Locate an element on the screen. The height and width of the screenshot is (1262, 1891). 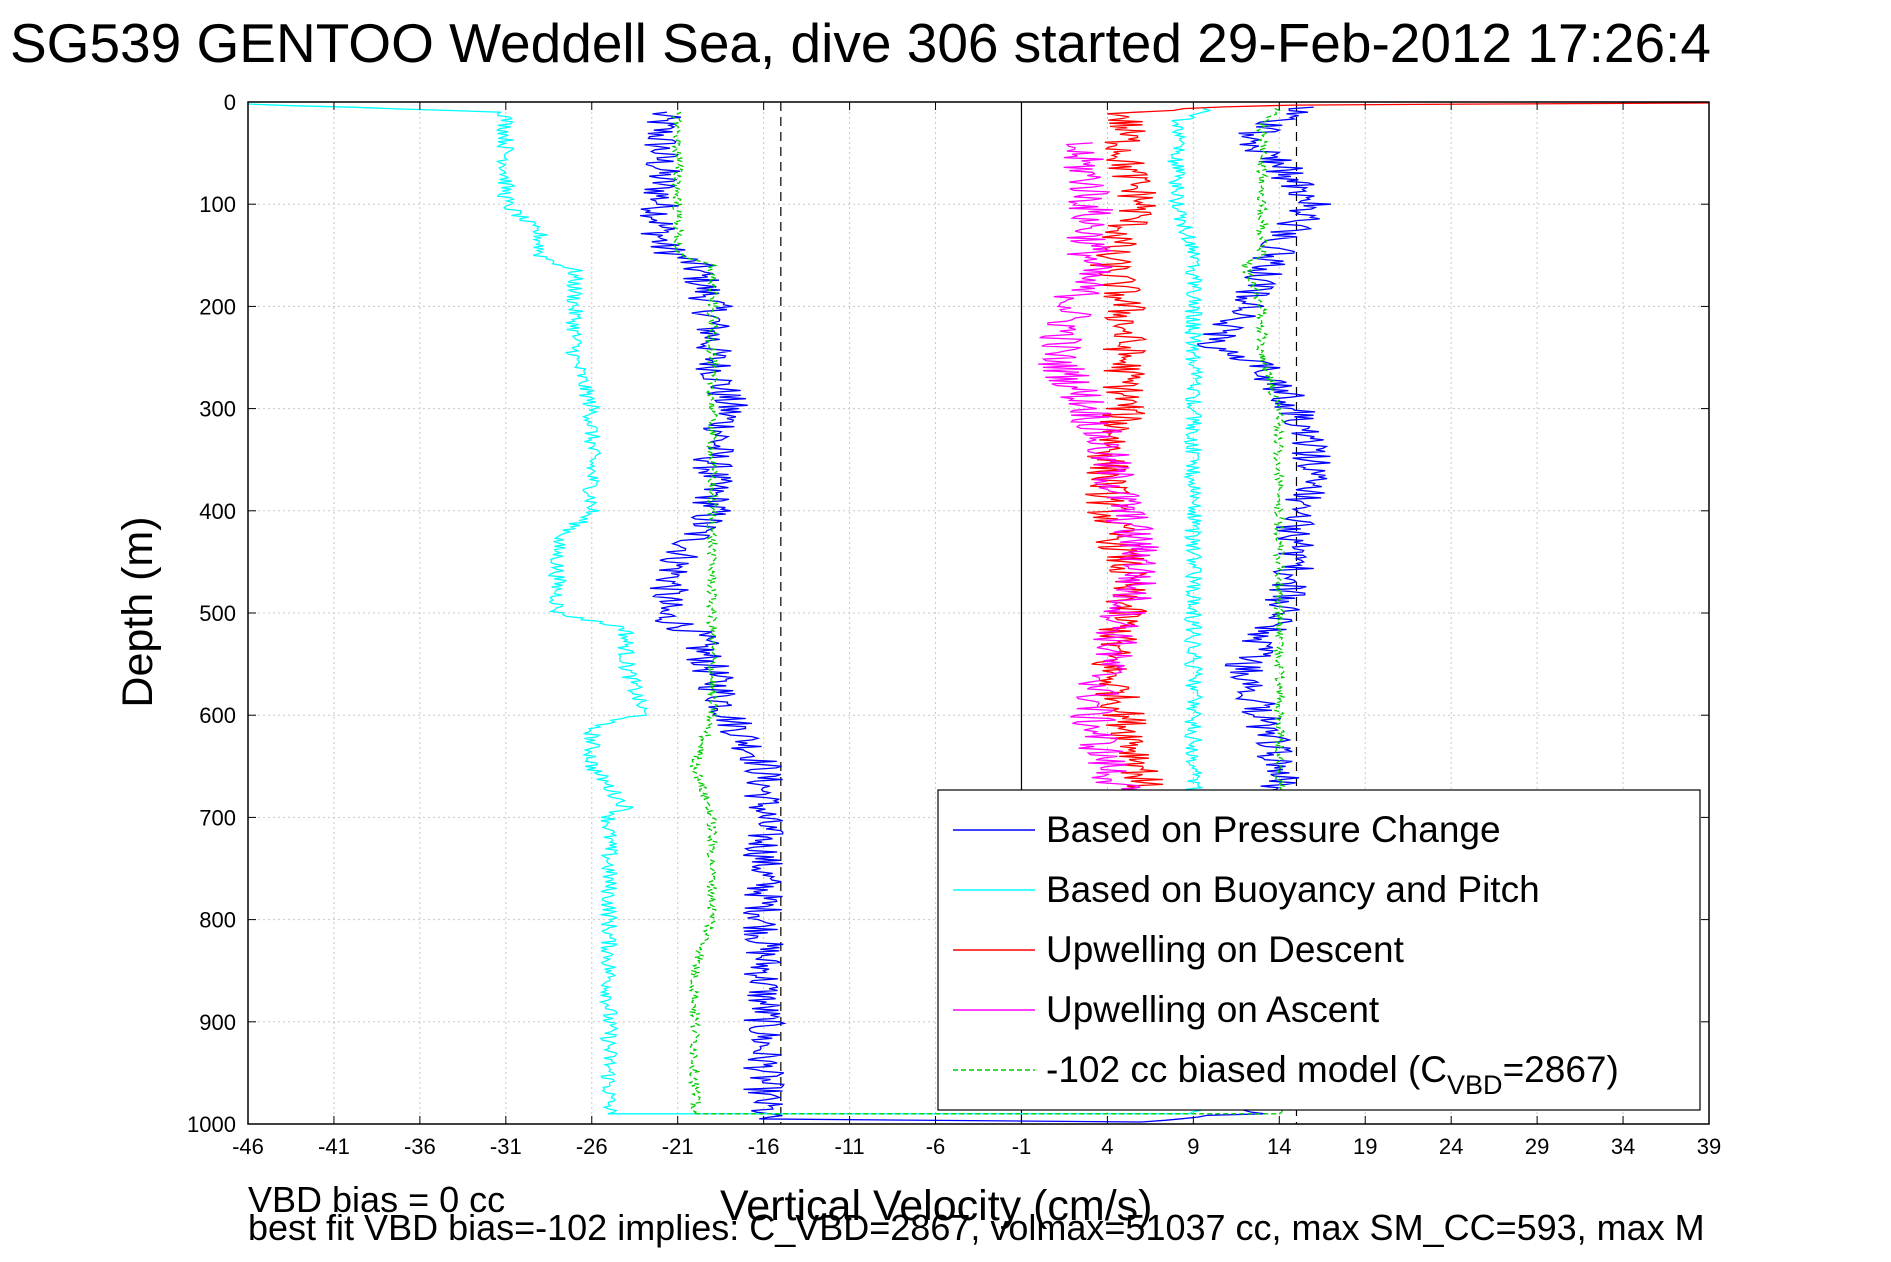
y-tick-label: 300 is located at coordinates (217, 409).